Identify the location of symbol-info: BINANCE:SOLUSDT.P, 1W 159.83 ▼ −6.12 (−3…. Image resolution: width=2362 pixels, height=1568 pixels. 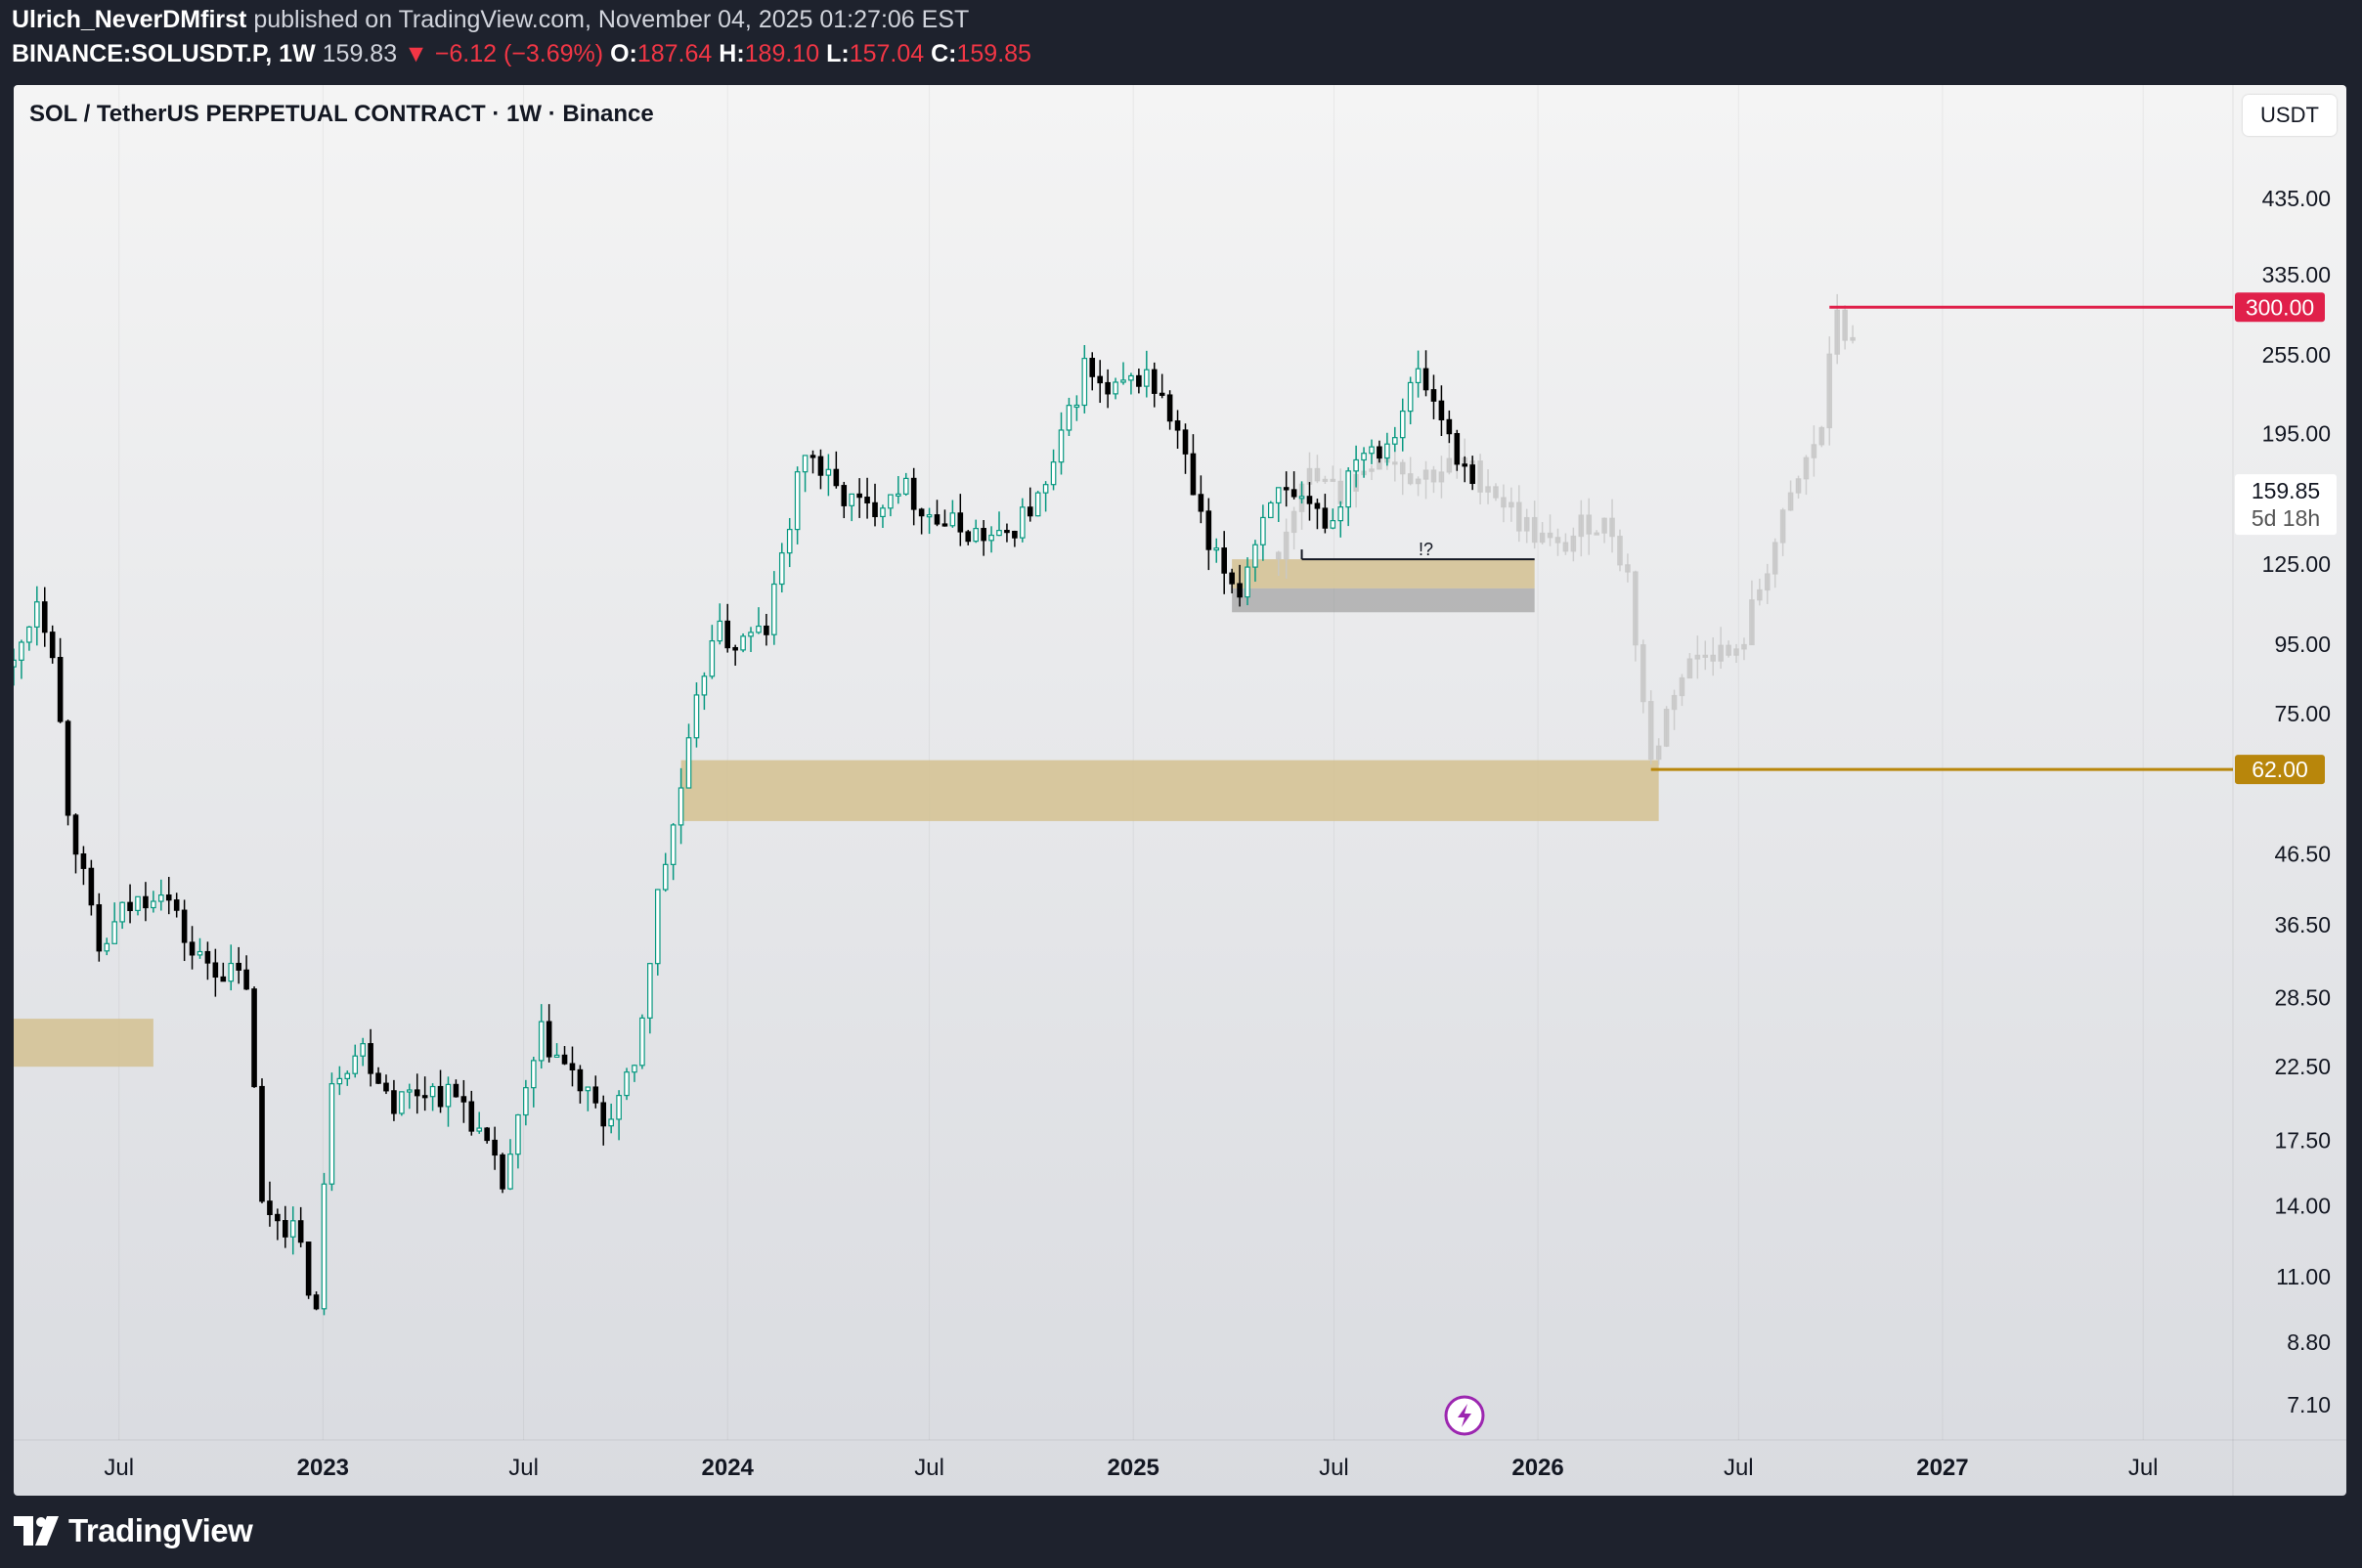
(521, 54).